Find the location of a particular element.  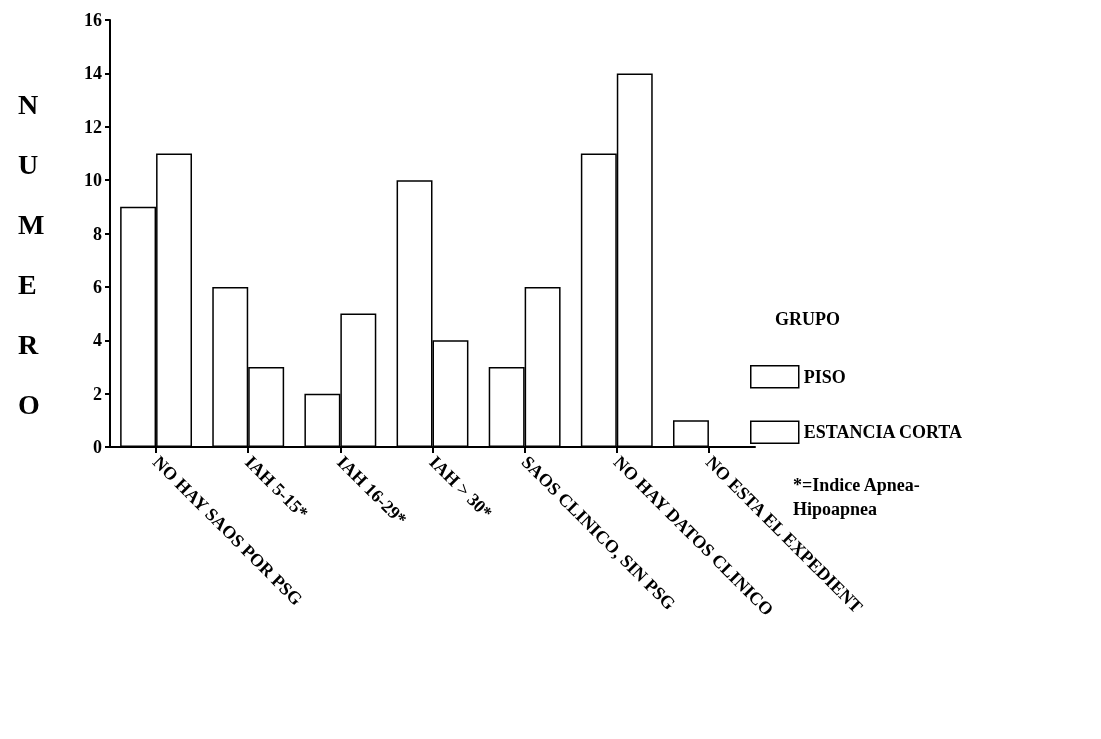

y-tick-label: 8 is located at coordinates (97, 233).